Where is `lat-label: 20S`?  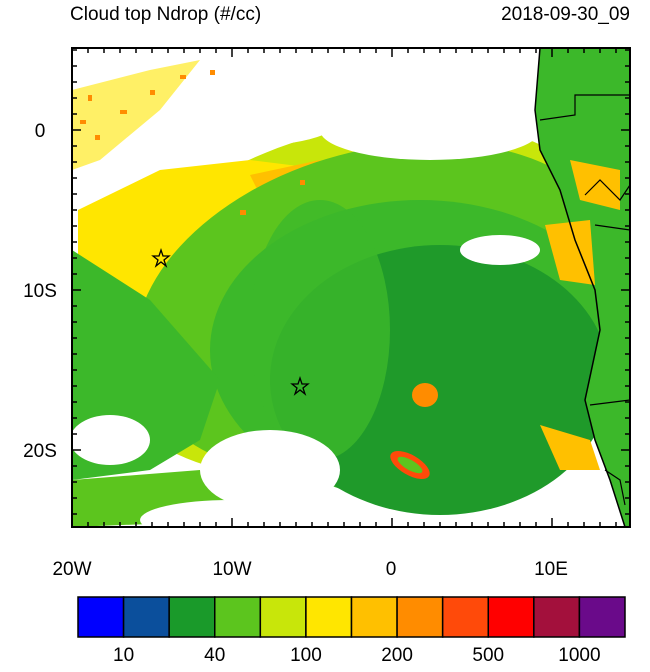
lat-label: 20S is located at coordinates (40, 451).